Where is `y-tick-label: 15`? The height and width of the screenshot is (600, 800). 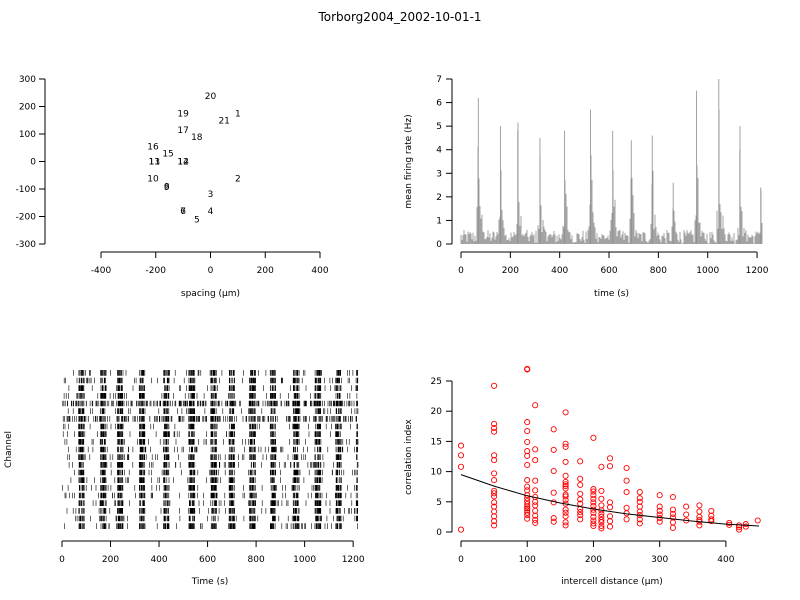
y-tick-label: 15 is located at coordinates (436, 442).